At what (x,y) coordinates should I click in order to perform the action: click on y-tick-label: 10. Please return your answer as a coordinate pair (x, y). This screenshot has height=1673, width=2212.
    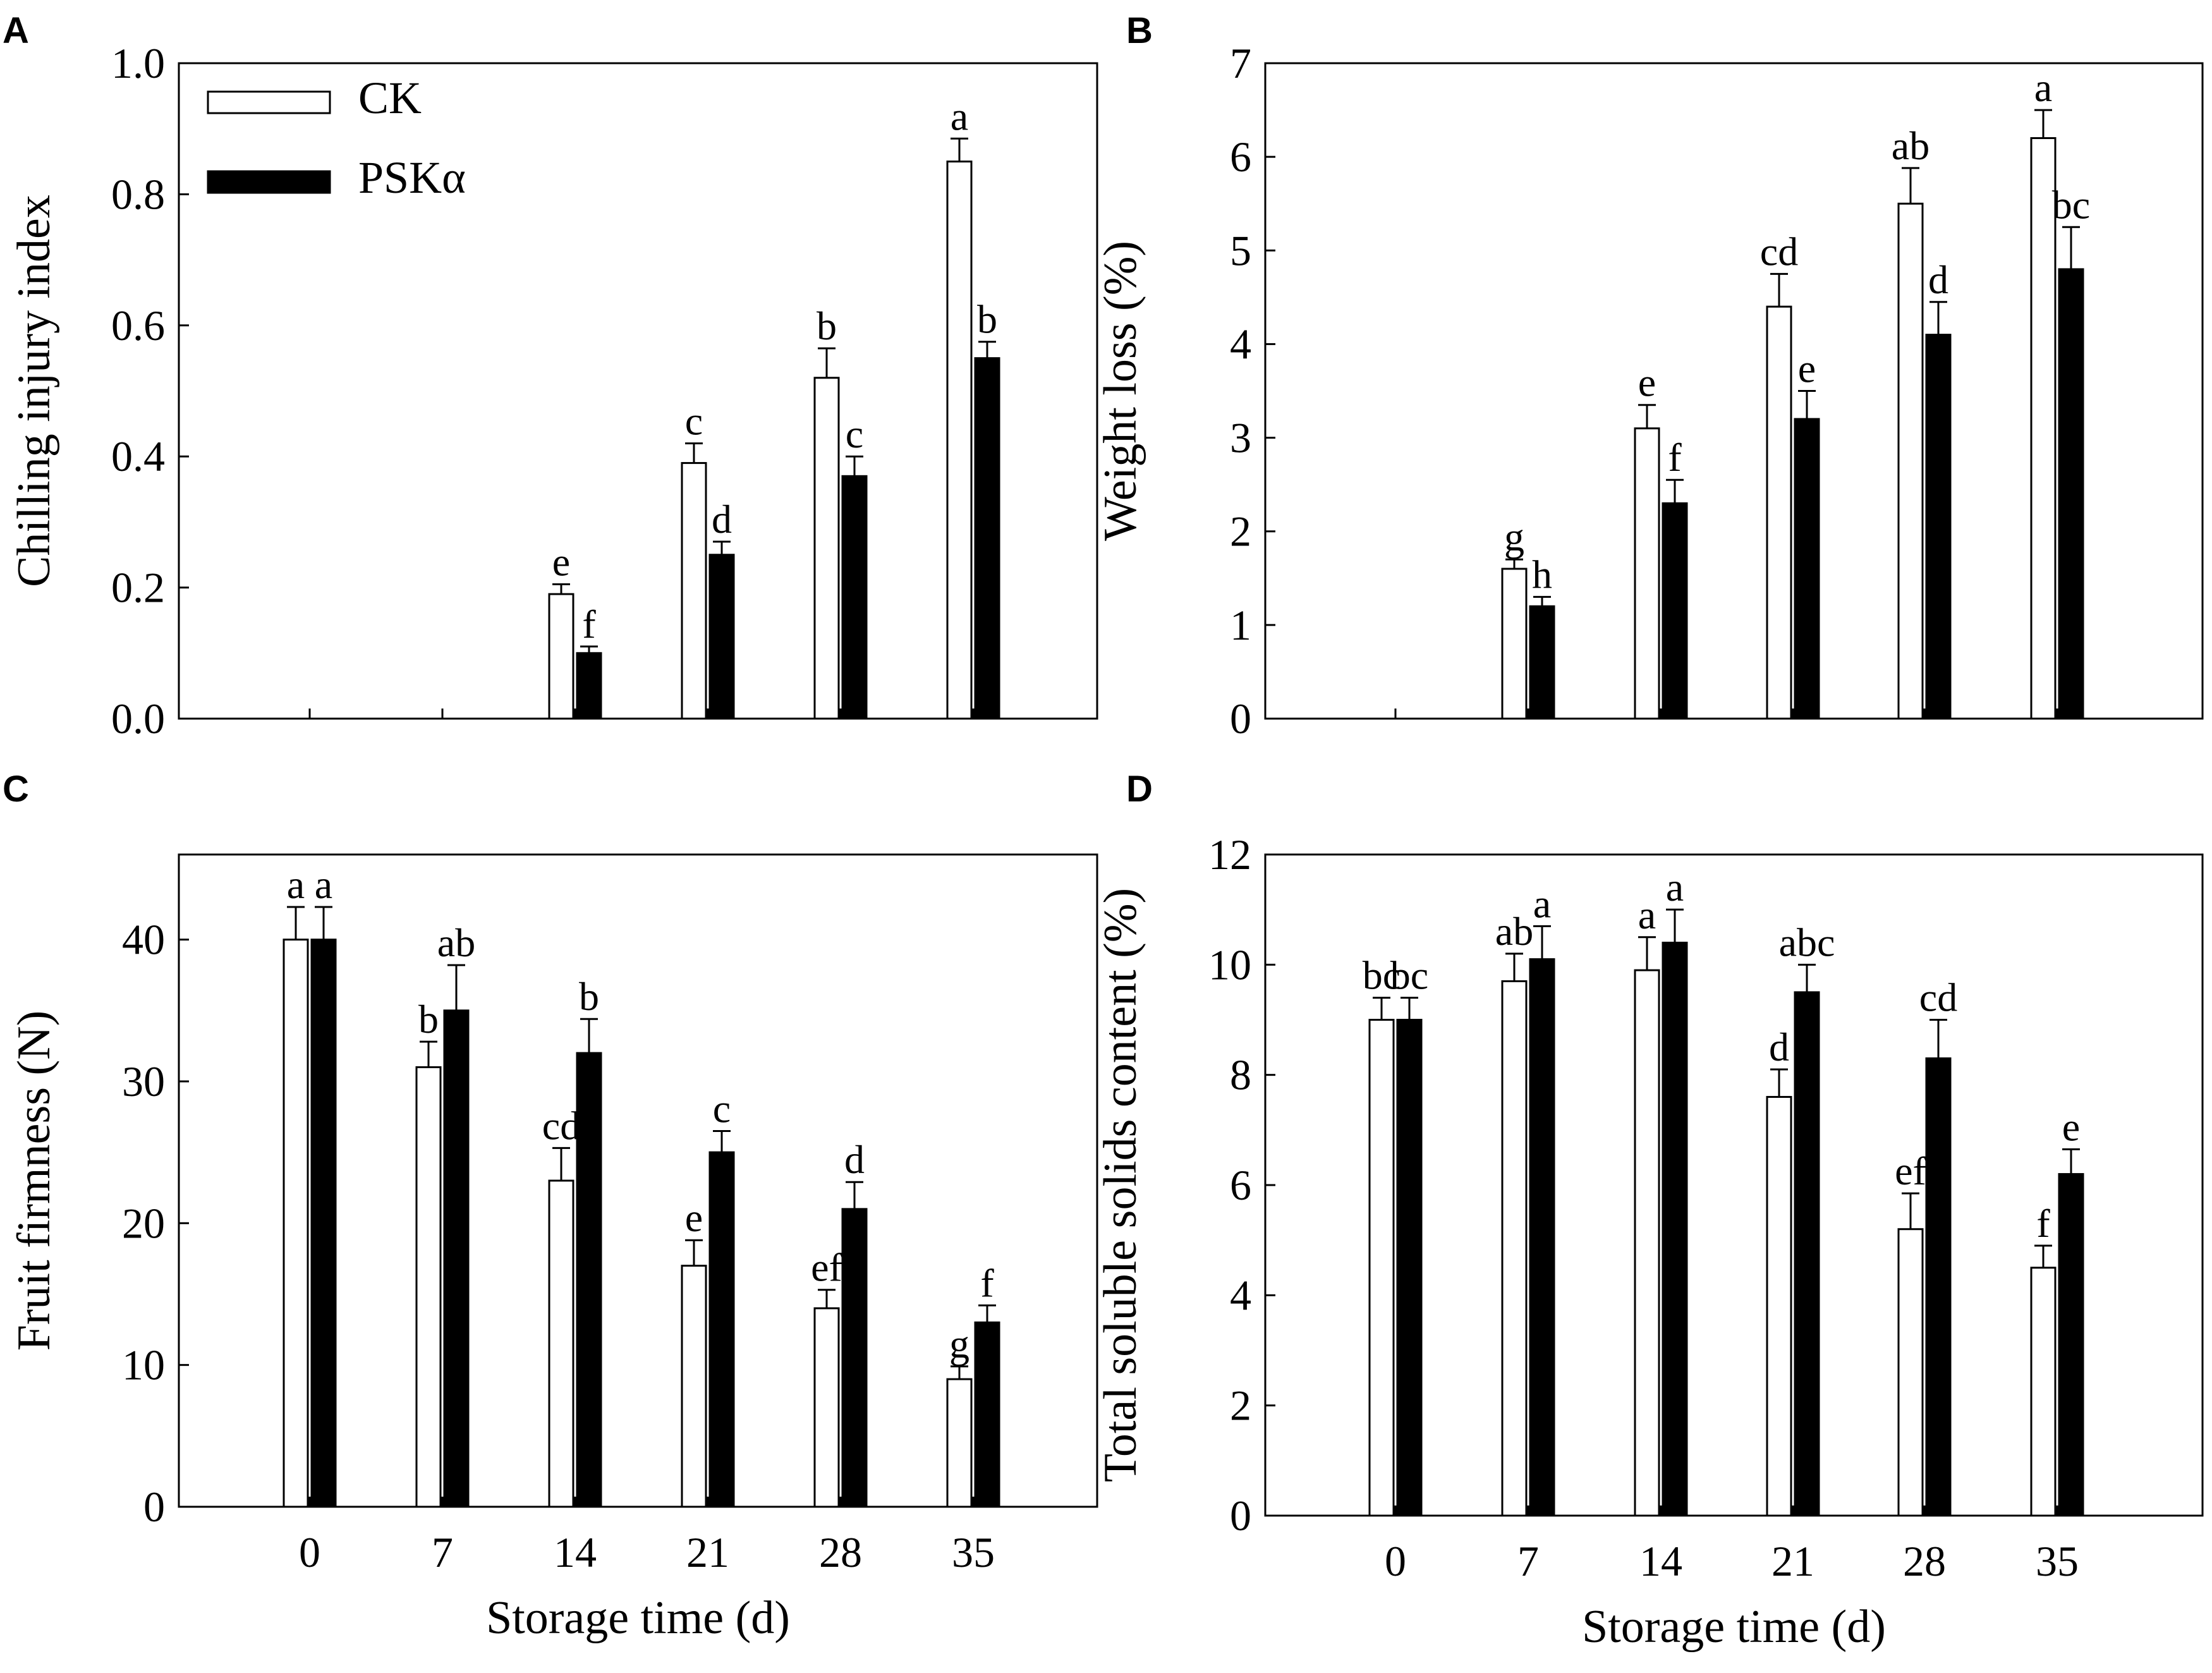
    Looking at the image, I should click on (143, 1365).